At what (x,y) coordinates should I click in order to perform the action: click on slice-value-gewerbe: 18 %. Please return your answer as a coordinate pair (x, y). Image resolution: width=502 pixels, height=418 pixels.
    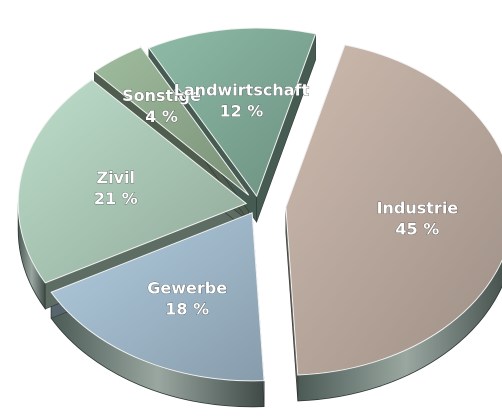
    Looking at the image, I should click on (187, 309).